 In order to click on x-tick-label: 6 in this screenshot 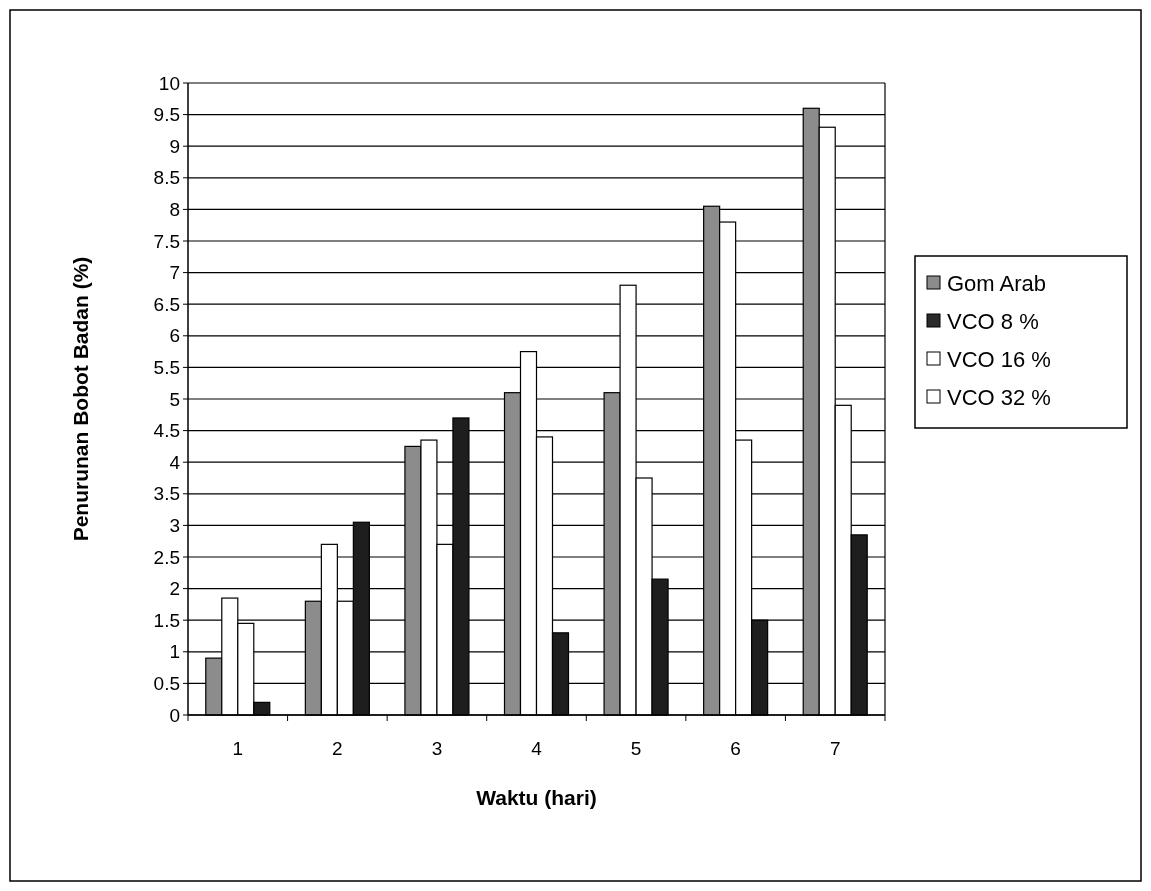, I will do `click(735, 748)`.